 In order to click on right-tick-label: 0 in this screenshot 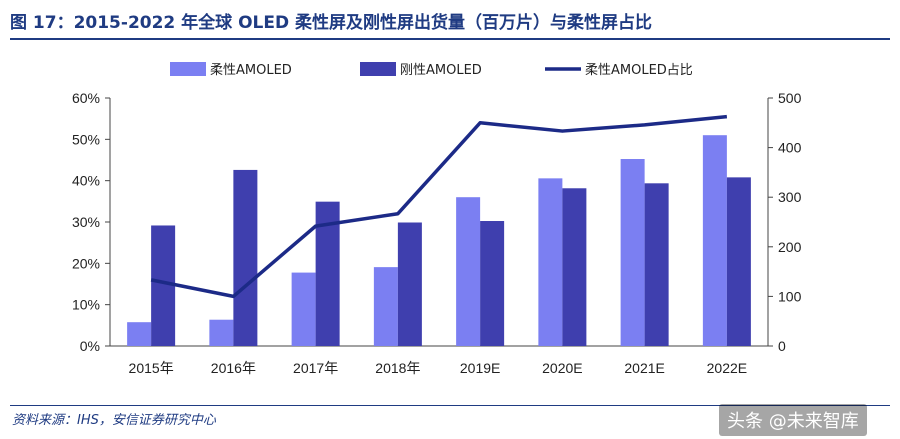, I will do `click(782, 346)`.